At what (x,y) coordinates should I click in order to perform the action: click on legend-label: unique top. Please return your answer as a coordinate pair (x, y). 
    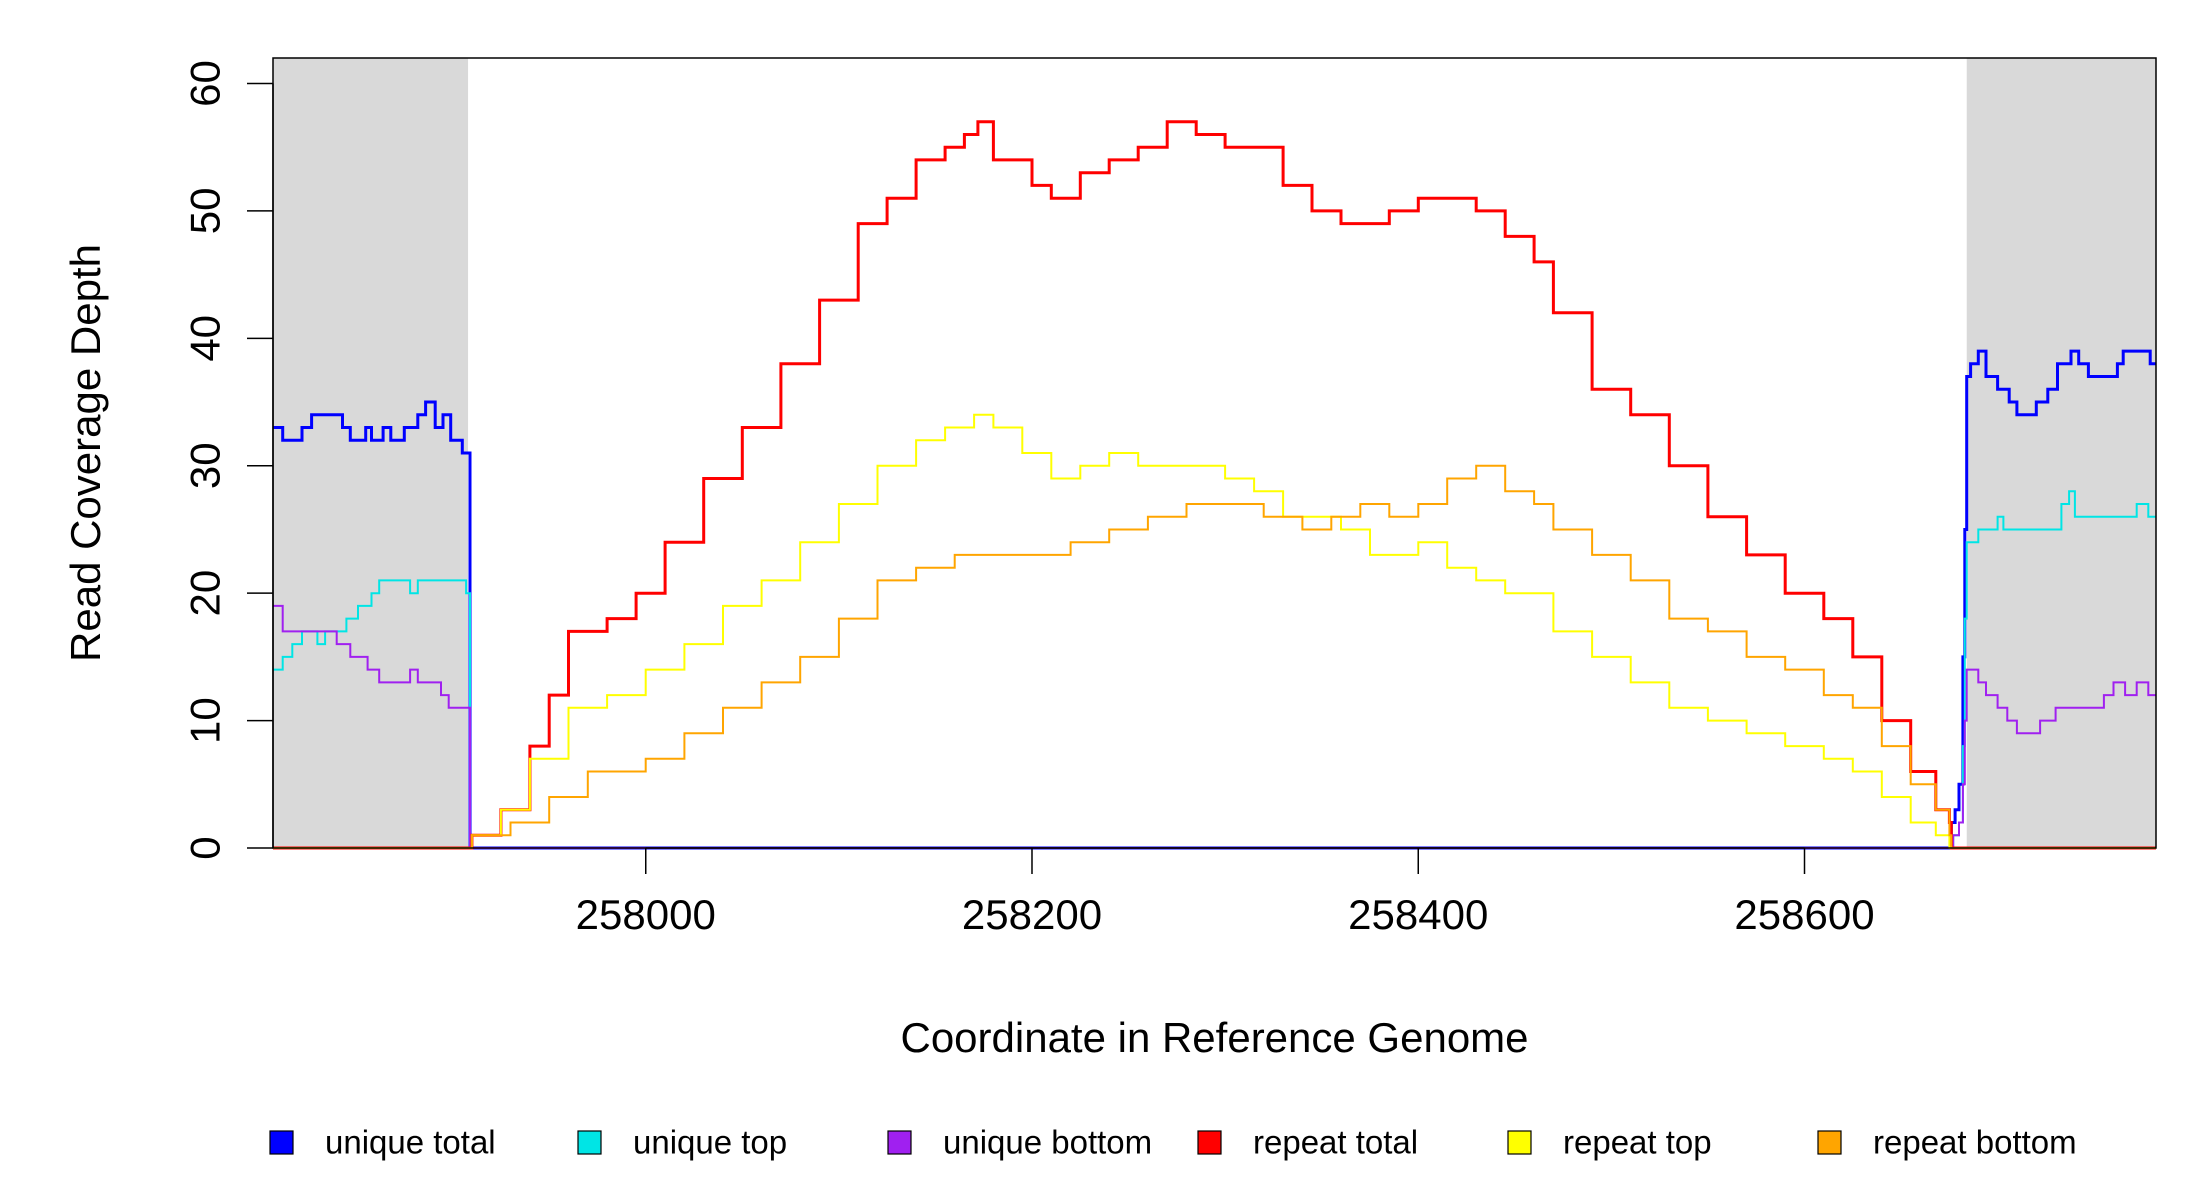
    Looking at the image, I should click on (710, 1142).